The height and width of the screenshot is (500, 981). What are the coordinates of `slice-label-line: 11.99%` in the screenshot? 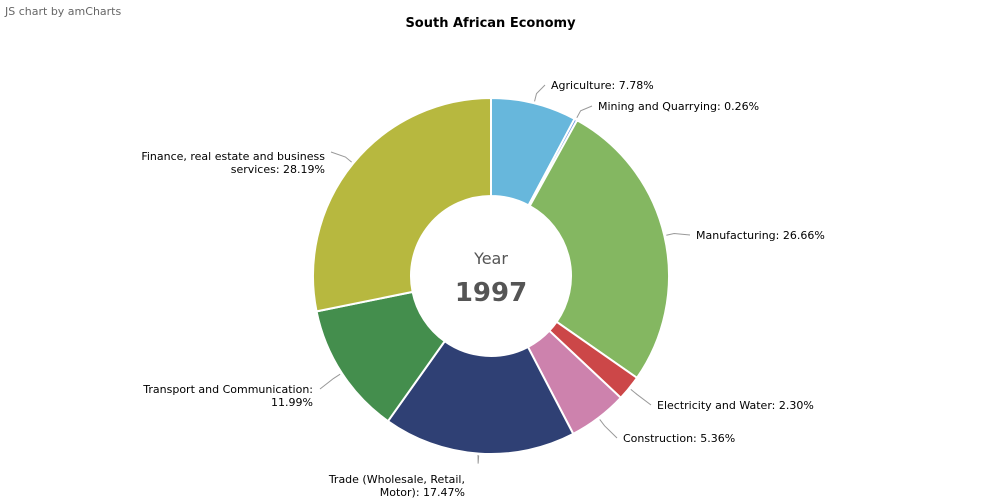 It's located at (292, 402).